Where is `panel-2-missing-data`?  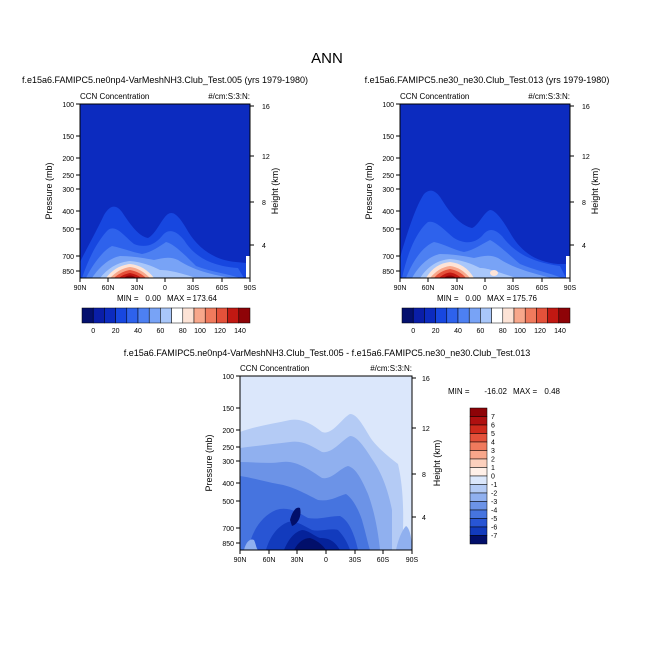
panel-2-missing-data is located at coordinates (568, 267).